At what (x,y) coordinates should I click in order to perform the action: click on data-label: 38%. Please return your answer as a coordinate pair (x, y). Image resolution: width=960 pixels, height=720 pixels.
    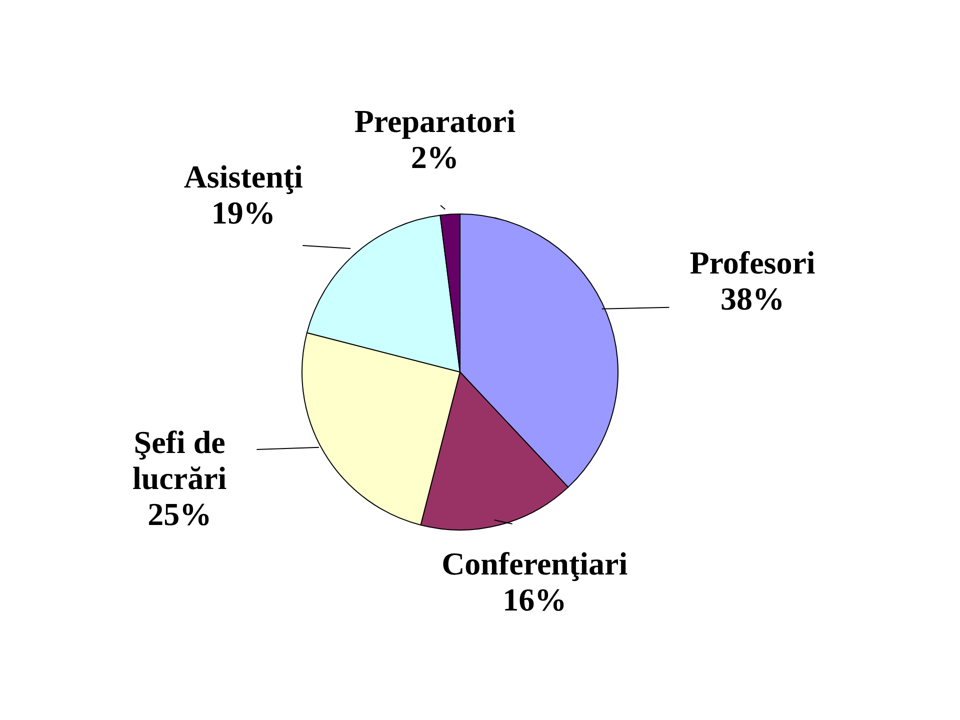
    Looking at the image, I should click on (752, 298).